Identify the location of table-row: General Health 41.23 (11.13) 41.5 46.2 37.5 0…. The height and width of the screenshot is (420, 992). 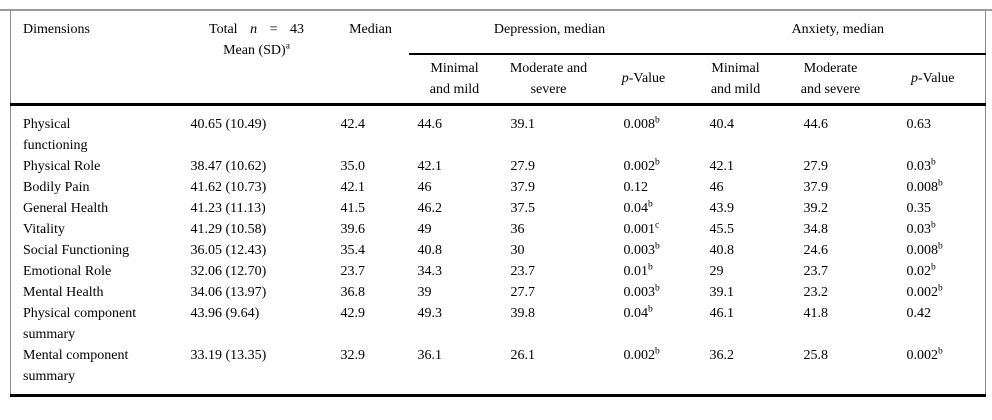
(498, 208).